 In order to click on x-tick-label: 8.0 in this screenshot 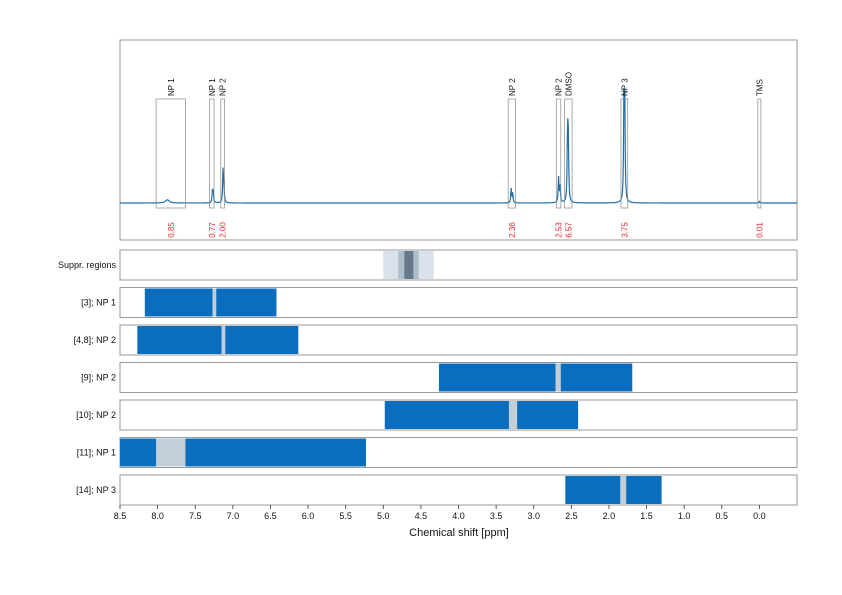, I will do `click(157, 516)`.